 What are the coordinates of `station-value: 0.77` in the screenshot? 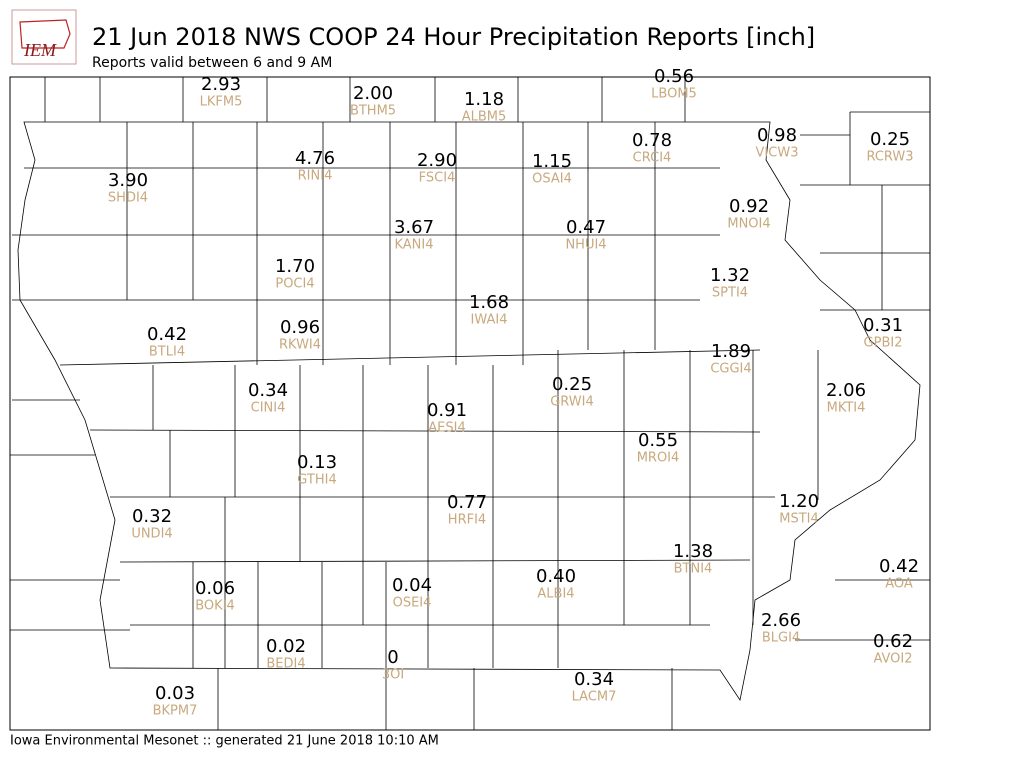 It's located at (467, 502).